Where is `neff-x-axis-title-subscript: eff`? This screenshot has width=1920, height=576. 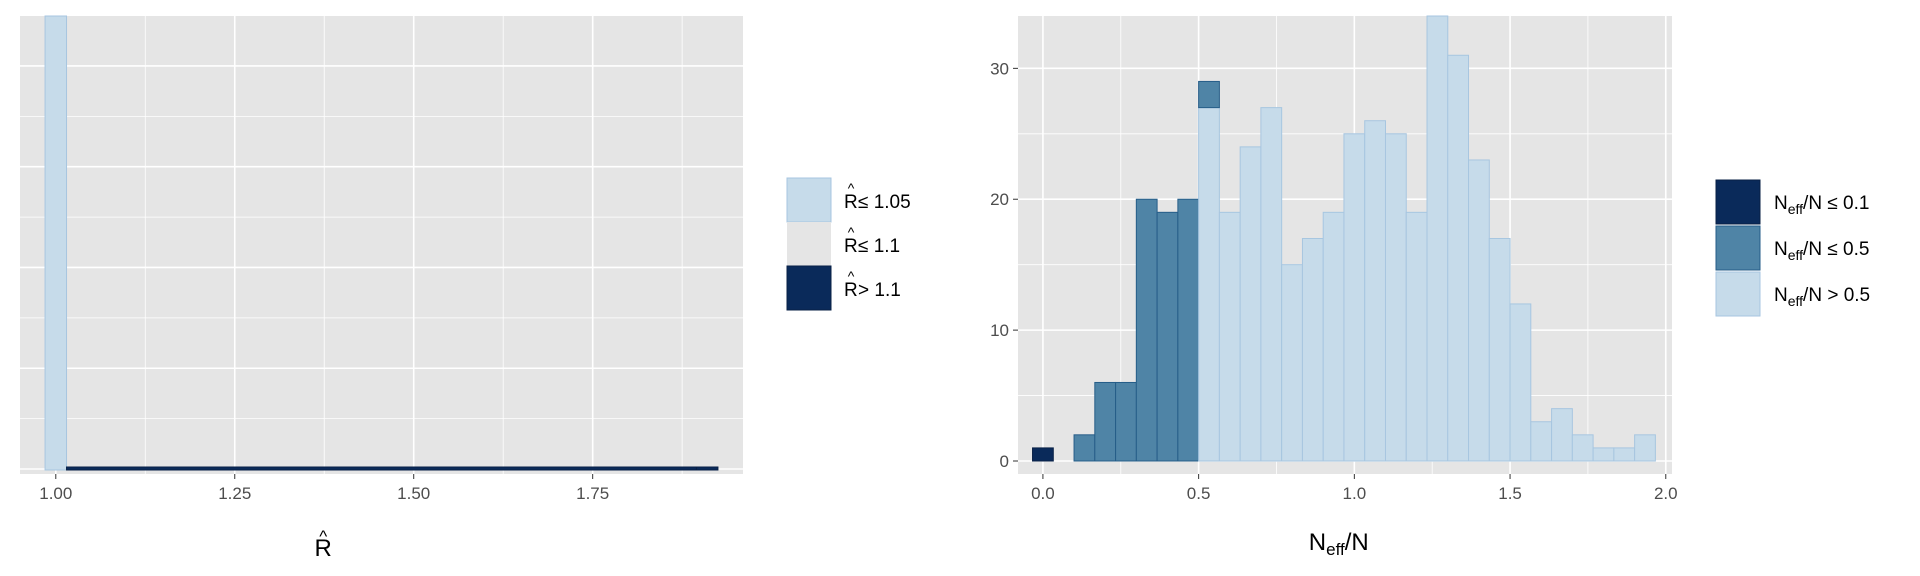 neff-x-axis-title-subscript: eff is located at coordinates (1335, 549).